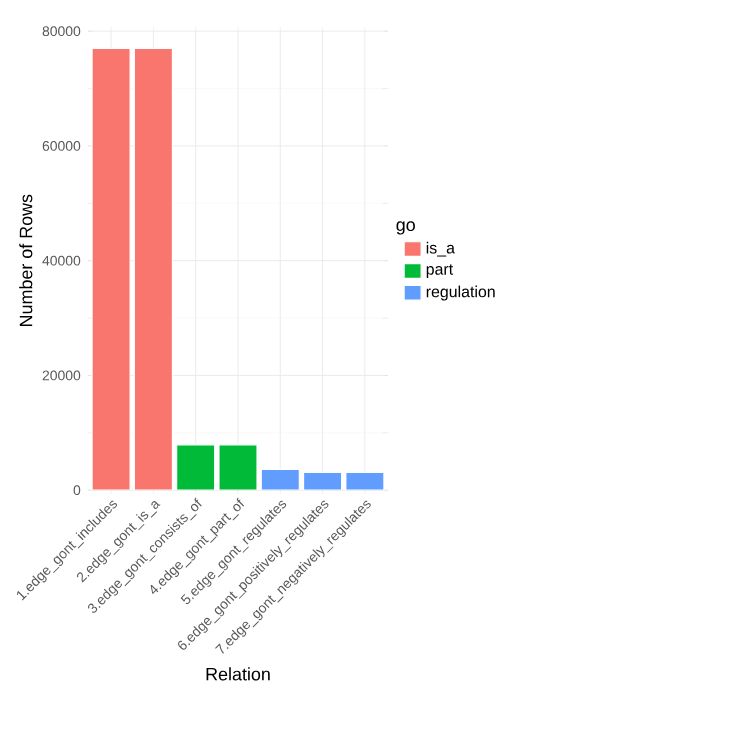  I want to click on y-axis-title: Number of Rows, so click(26, 260).